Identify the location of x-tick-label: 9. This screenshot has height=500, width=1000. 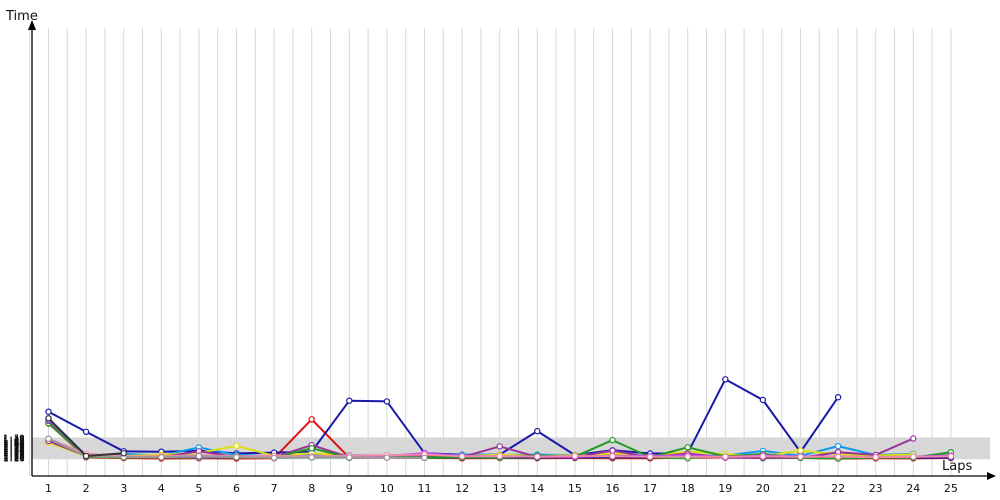
(349, 488).